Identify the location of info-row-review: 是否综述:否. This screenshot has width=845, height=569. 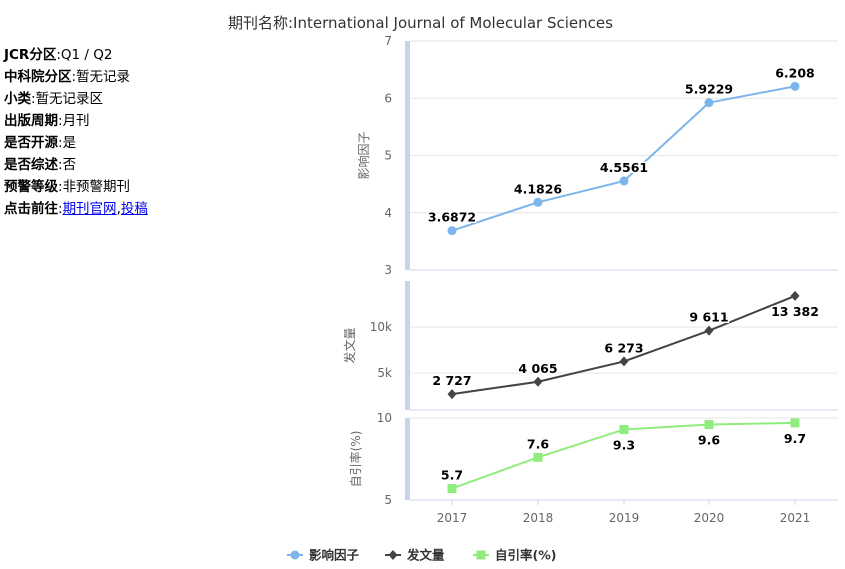
(40, 165).